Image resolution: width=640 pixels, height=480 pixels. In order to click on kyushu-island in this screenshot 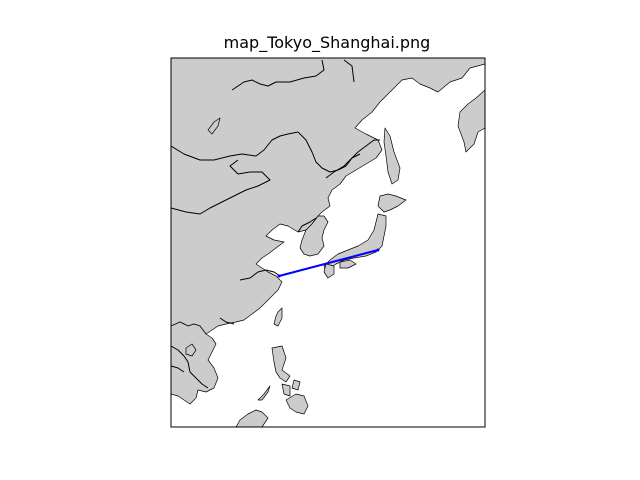, I will do `click(329, 271)`.